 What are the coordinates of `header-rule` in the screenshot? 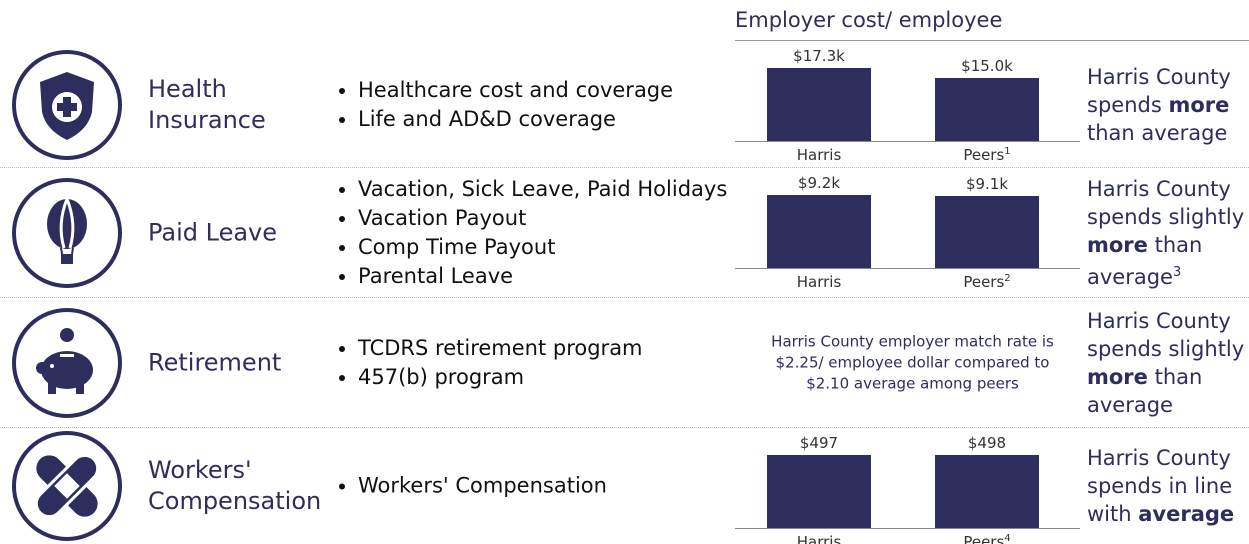 It's located at (992, 40).